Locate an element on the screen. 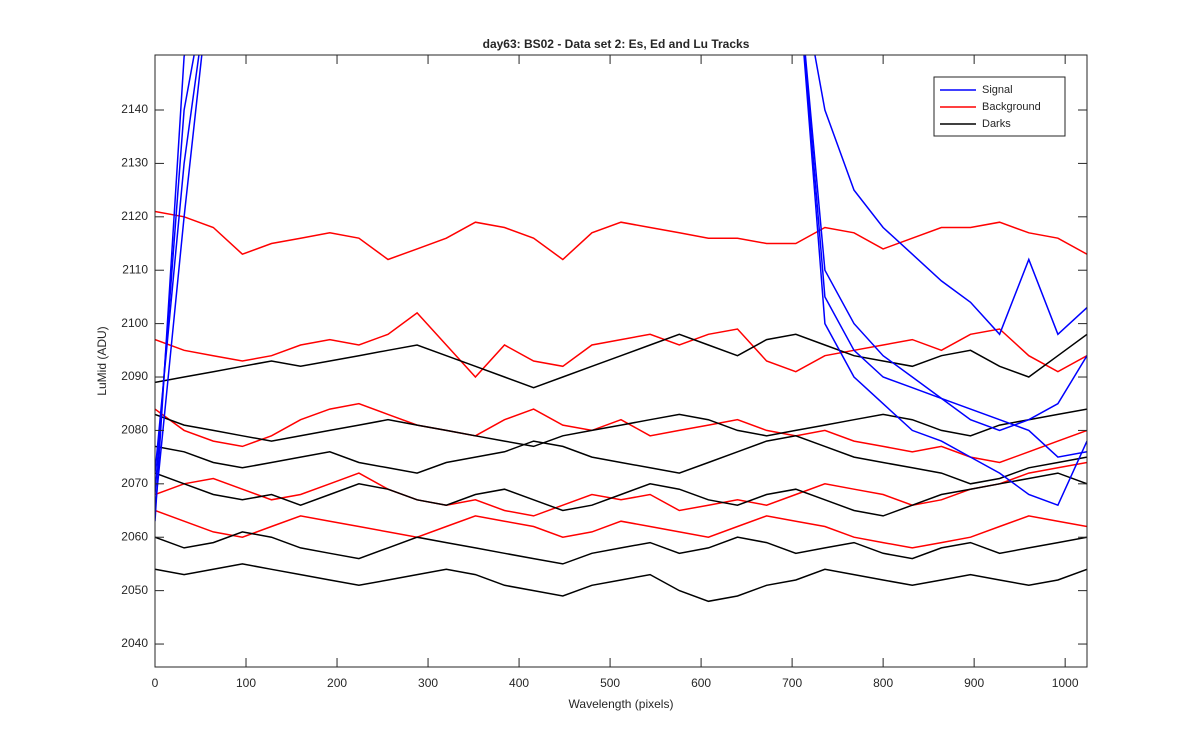 This screenshot has height=755, width=1200. y-tick-label: 2080 is located at coordinates (134, 430).